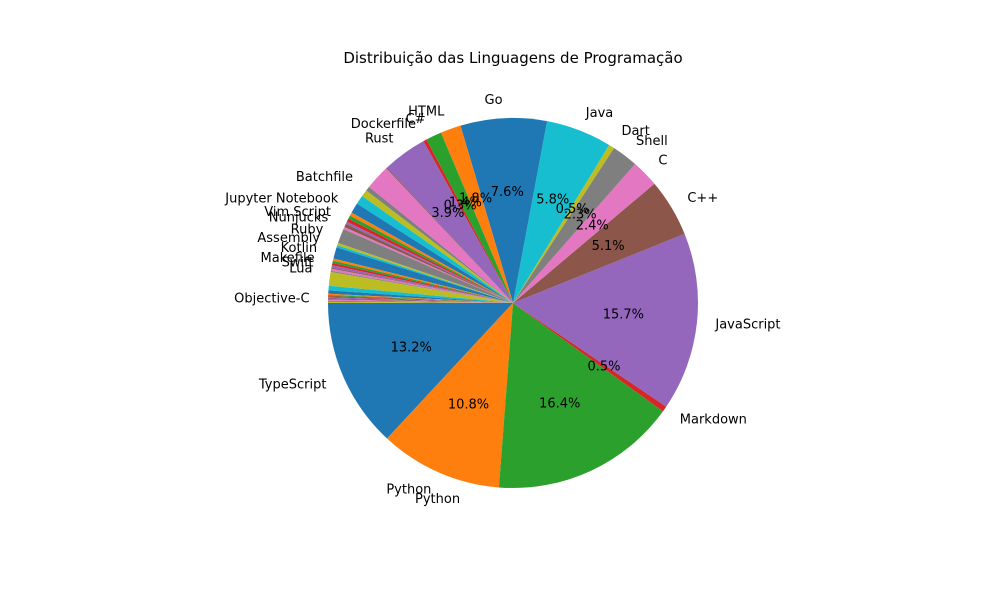  I want to click on slice-label: Vim Script, so click(297, 212).